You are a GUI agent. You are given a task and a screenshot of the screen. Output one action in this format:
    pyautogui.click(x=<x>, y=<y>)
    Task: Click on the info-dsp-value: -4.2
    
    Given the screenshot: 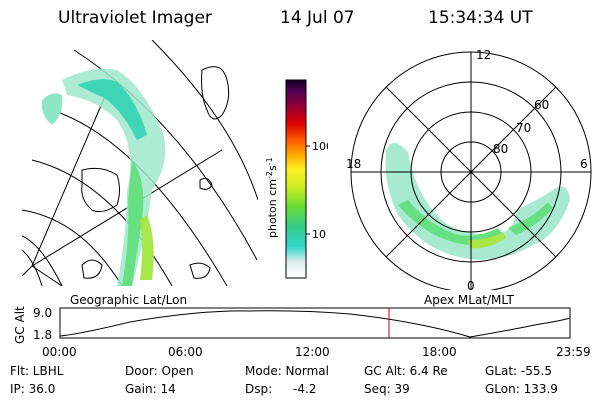 What is the action you would take?
    pyautogui.click(x=305, y=389)
    